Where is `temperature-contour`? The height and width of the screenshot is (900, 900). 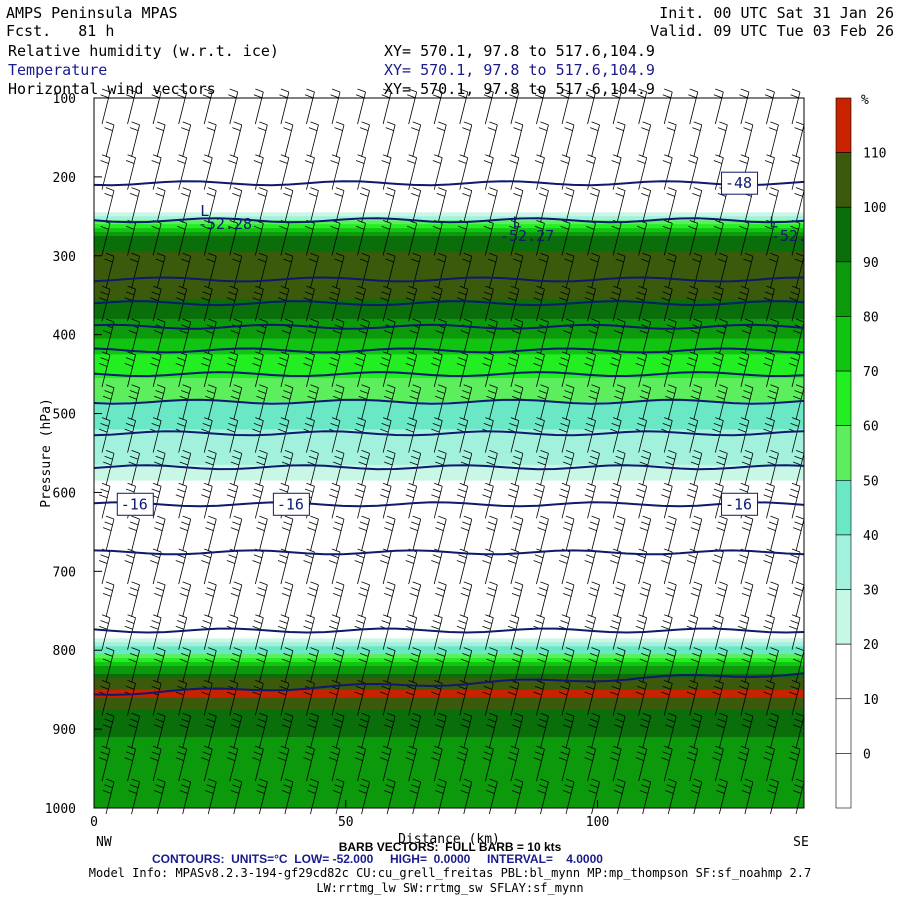 temperature-contour is located at coordinates (449, 350).